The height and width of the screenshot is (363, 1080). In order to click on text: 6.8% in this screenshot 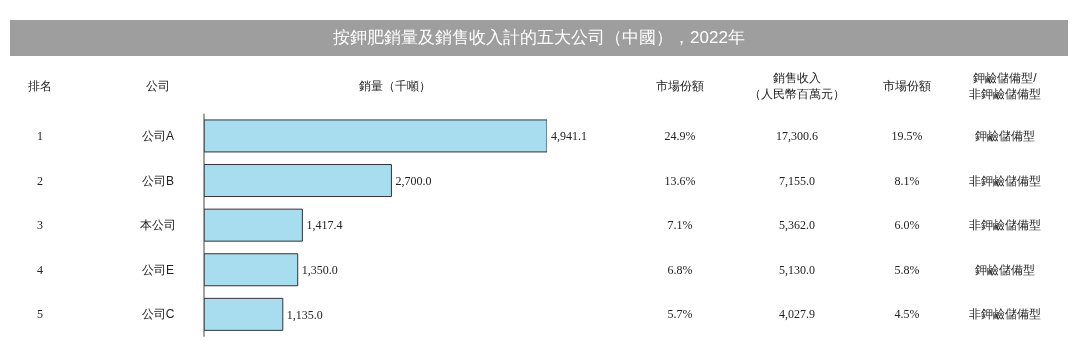, I will do `click(680, 269)`.